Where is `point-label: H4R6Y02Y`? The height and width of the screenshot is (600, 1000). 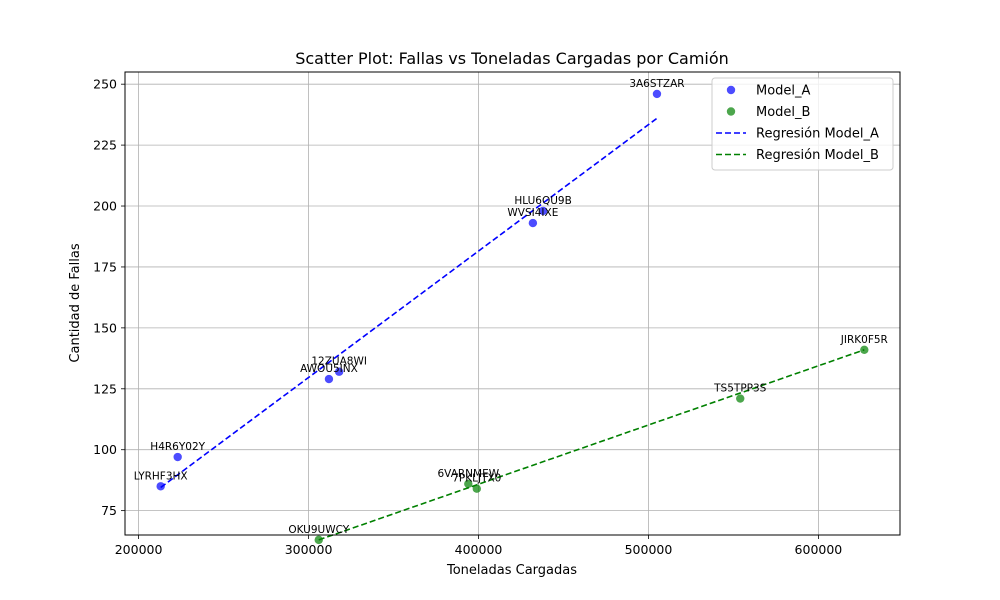 point-label: H4R6Y02Y is located at coordinates (177, 447).